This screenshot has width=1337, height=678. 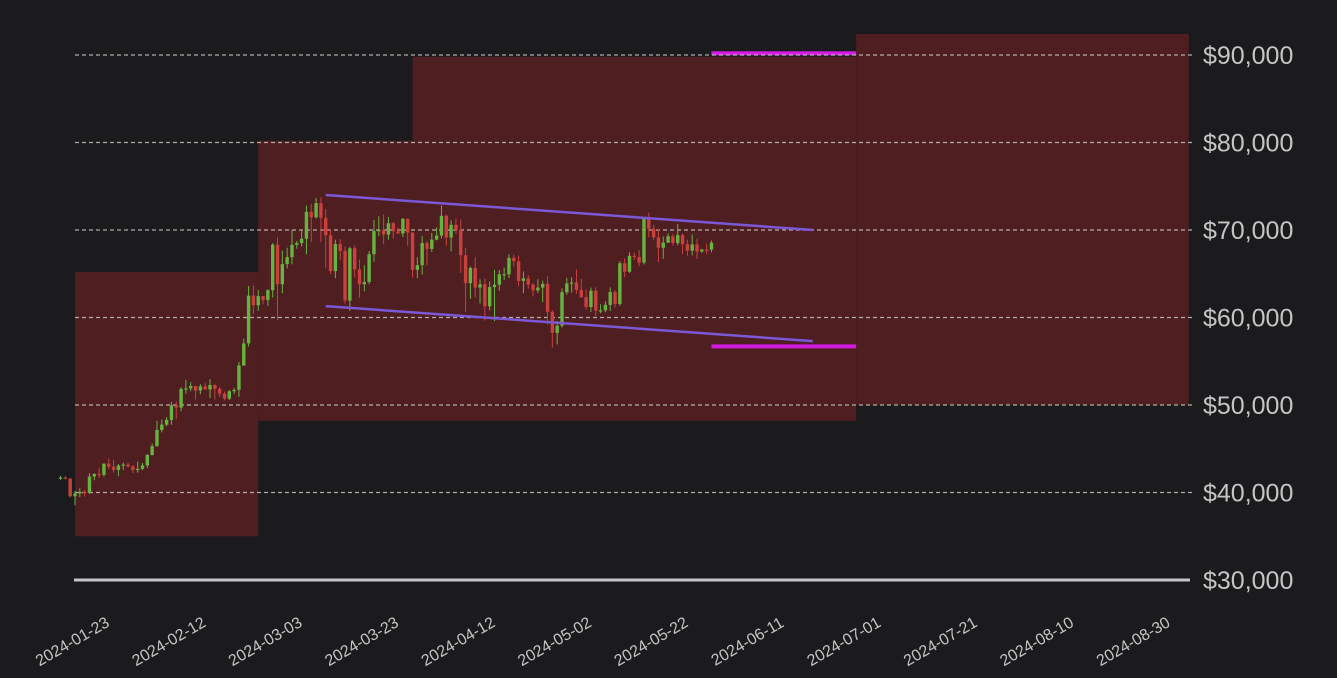 I want to click on x-axis-label: 2024-05-02, so click(x=554, y=642).